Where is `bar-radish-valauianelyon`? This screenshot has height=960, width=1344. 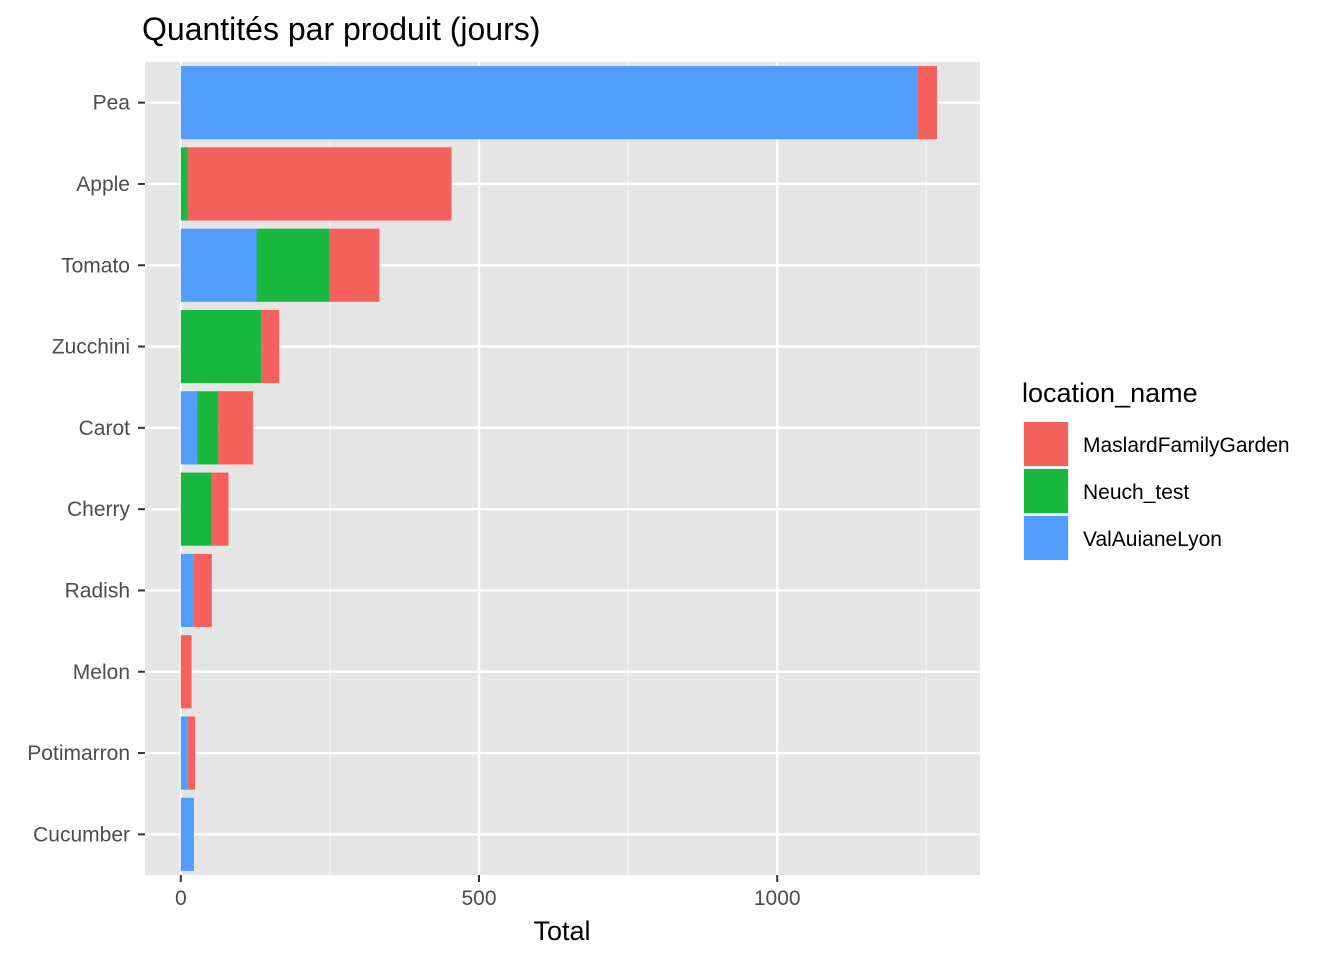 bar-radish-valauianelyon is located at coordinates (187, 590).